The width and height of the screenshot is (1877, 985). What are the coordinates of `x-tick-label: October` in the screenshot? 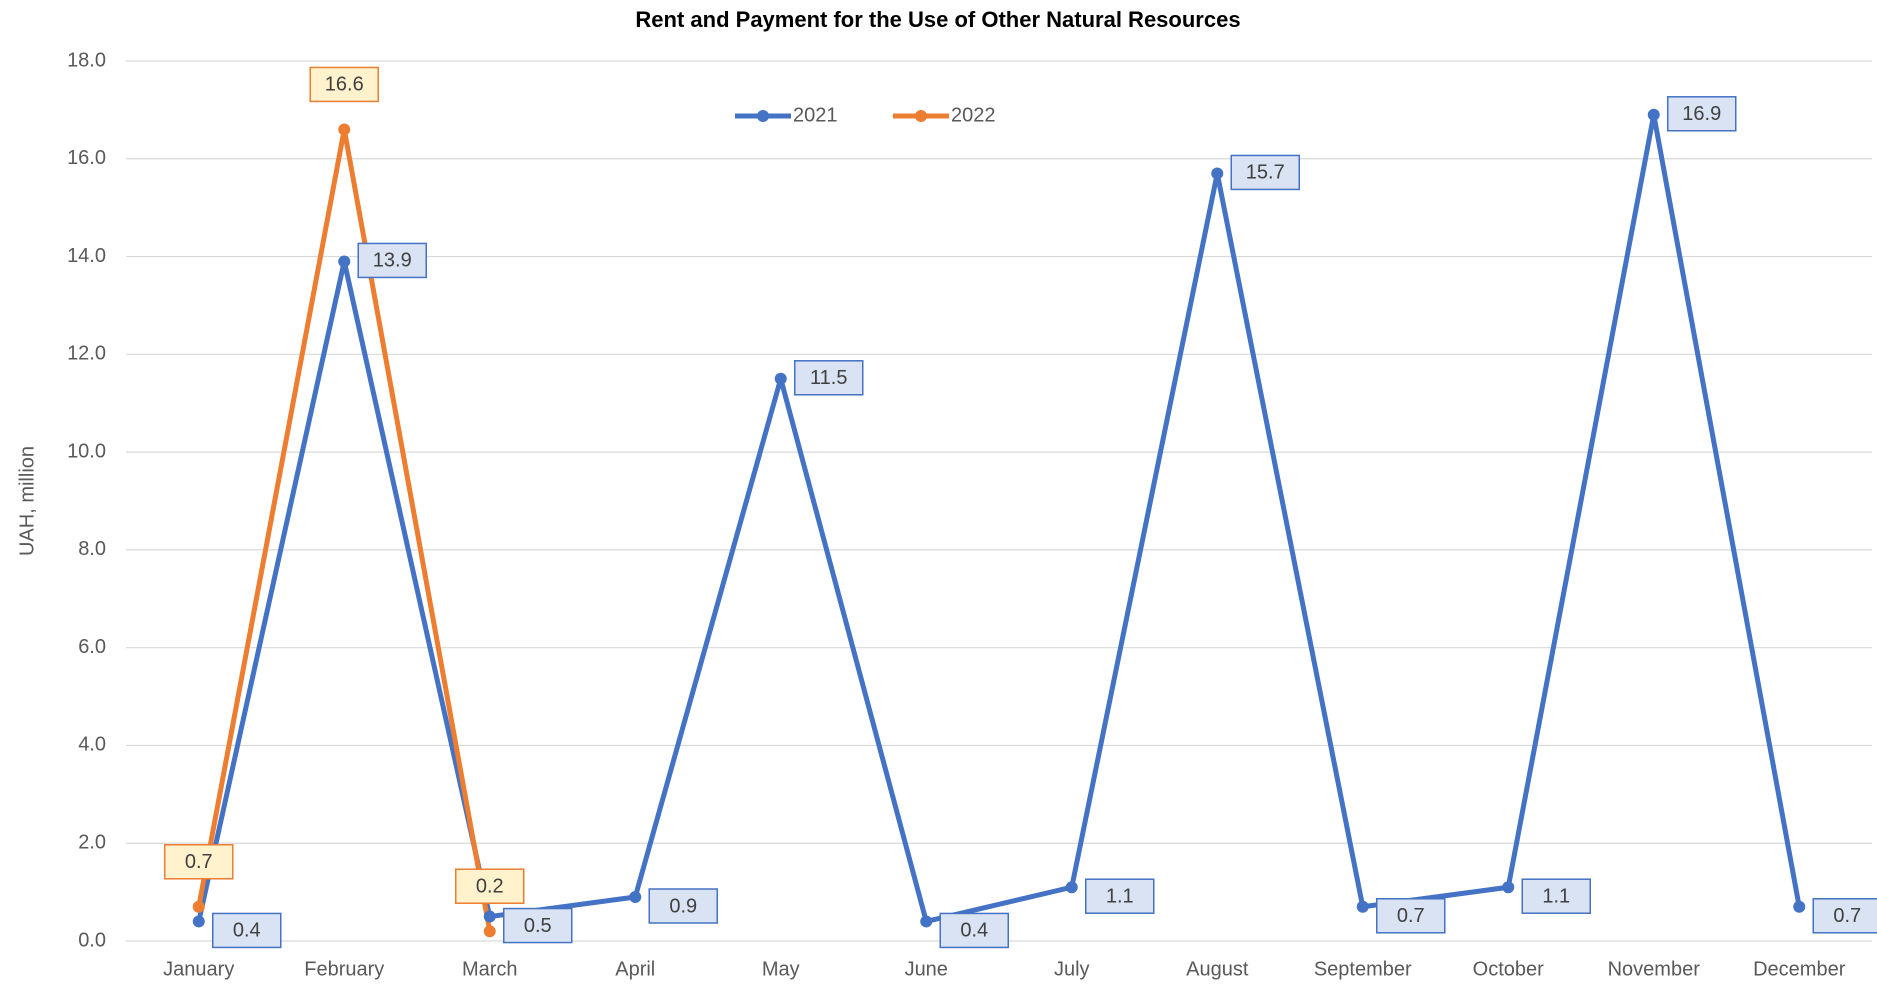 It's located at (1508, 969).